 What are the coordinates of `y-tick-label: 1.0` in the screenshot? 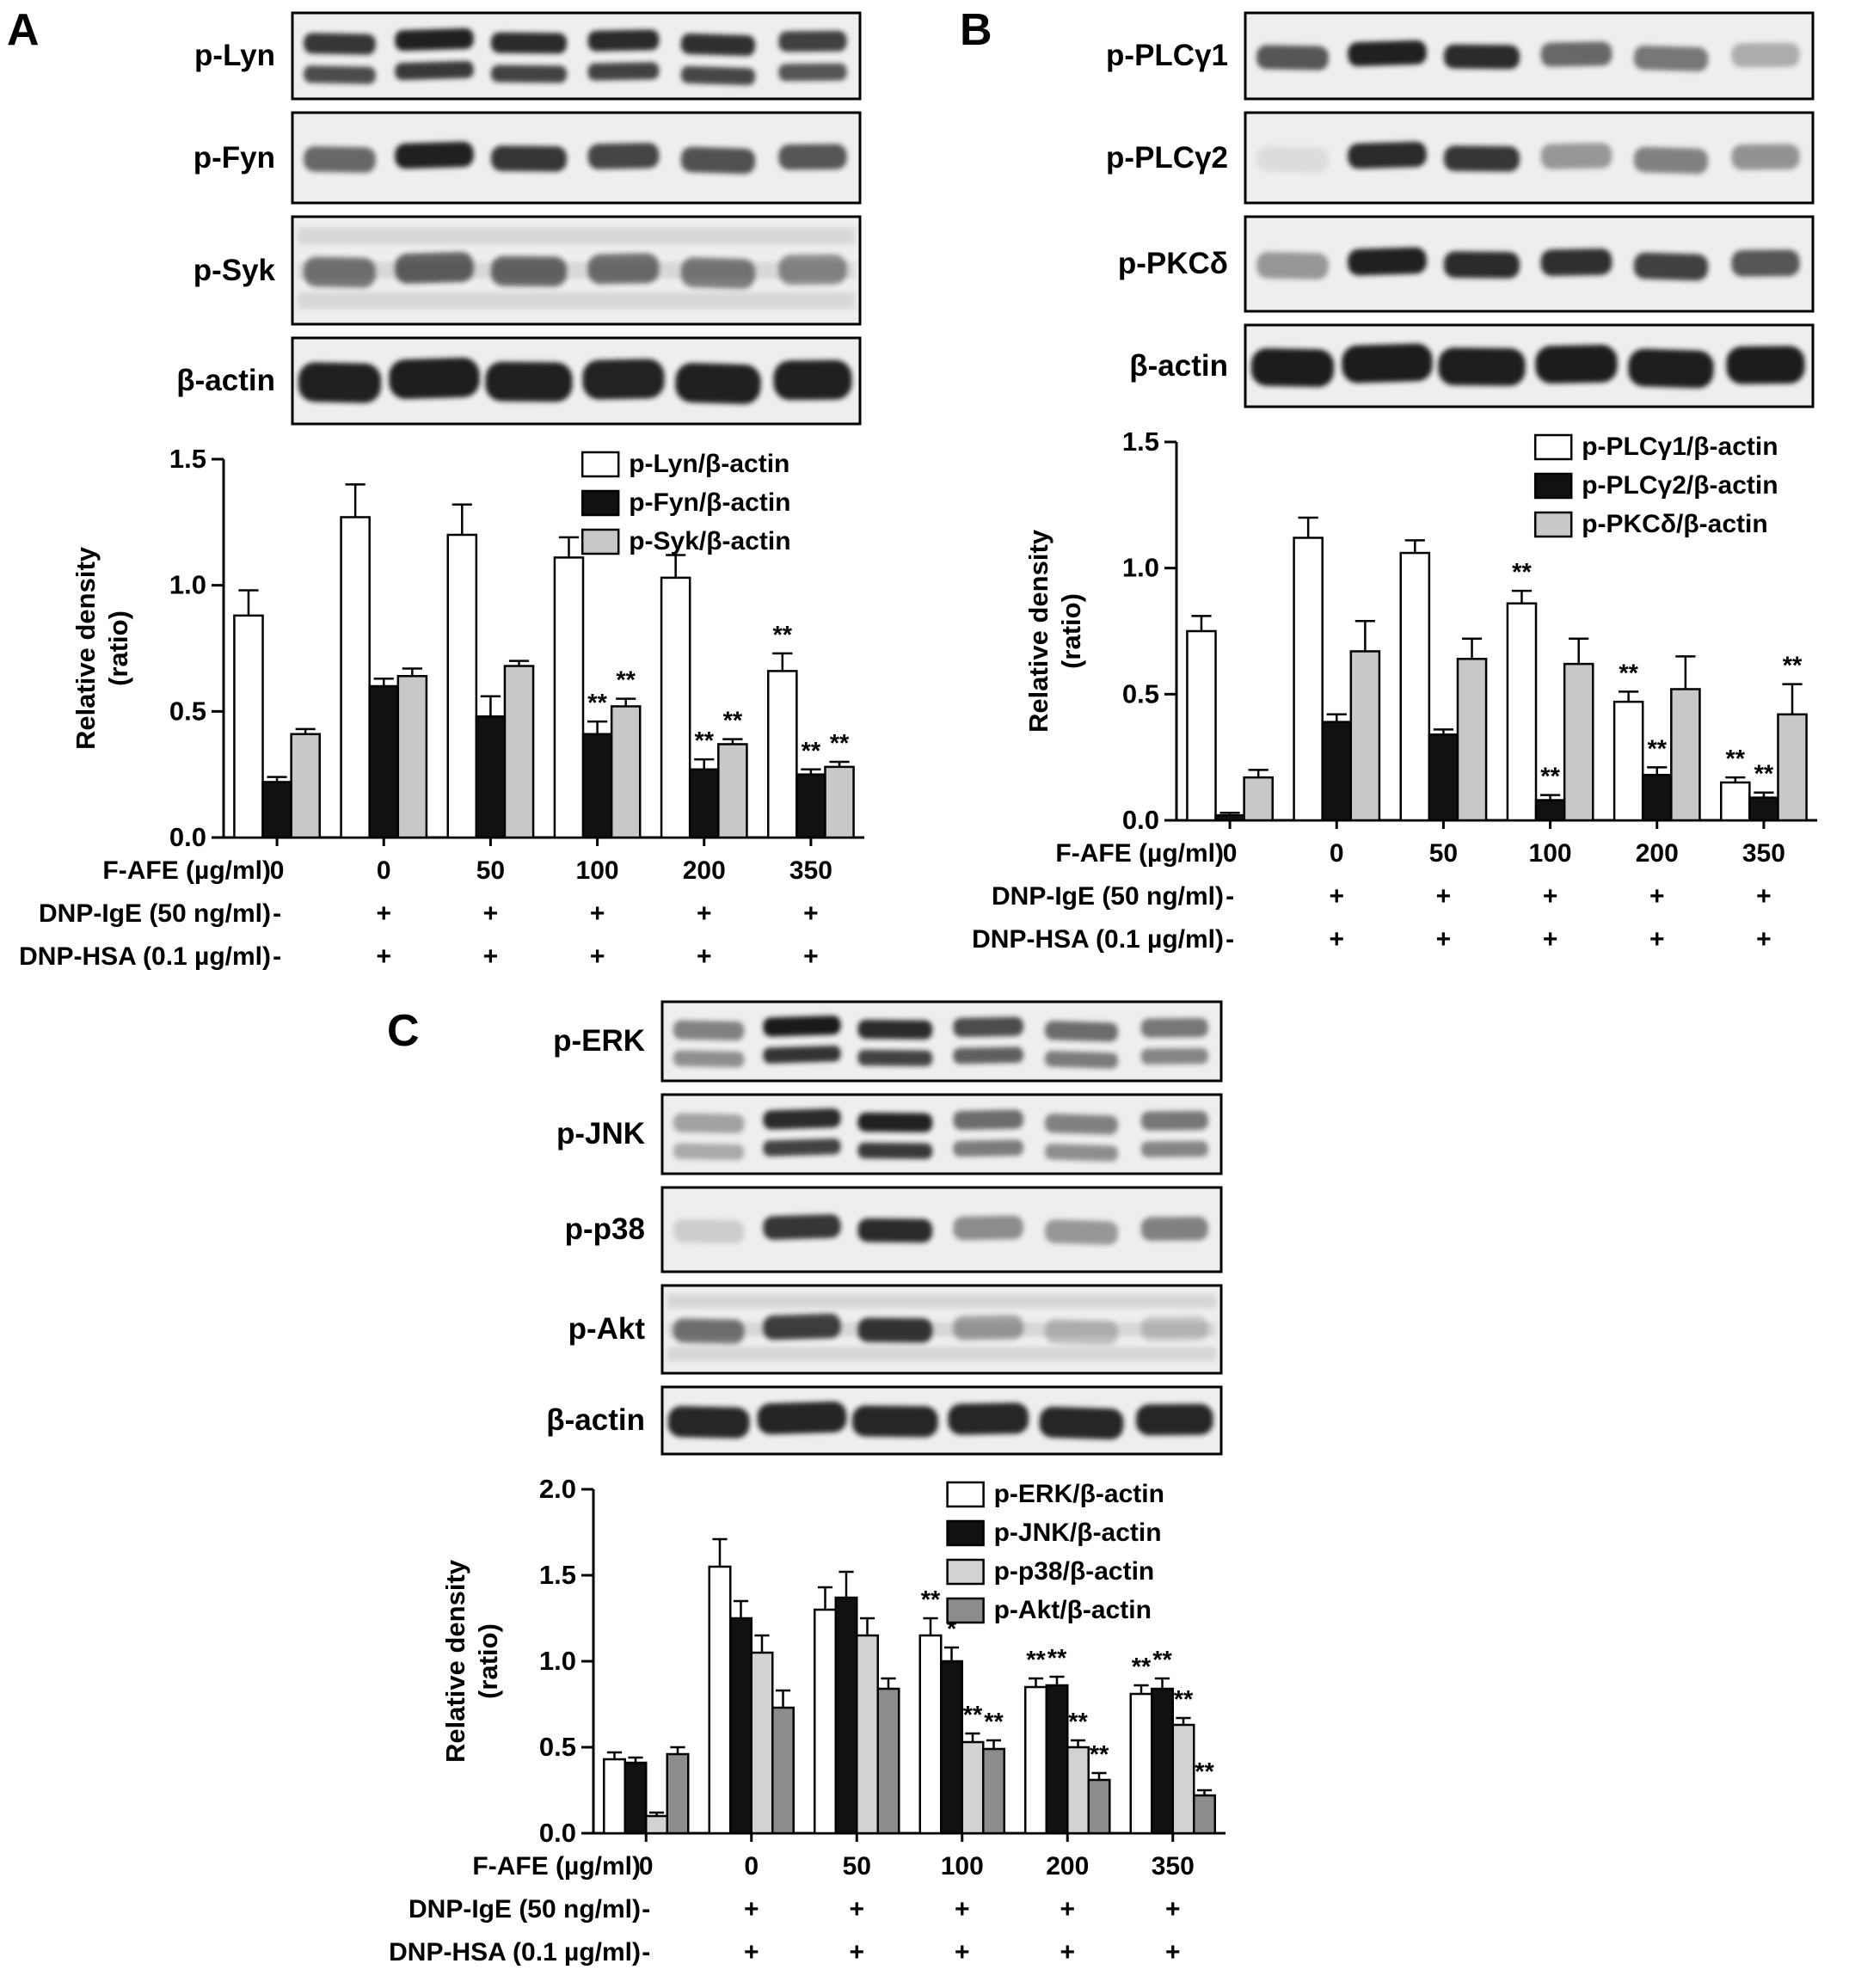 It's located at (188, 585).